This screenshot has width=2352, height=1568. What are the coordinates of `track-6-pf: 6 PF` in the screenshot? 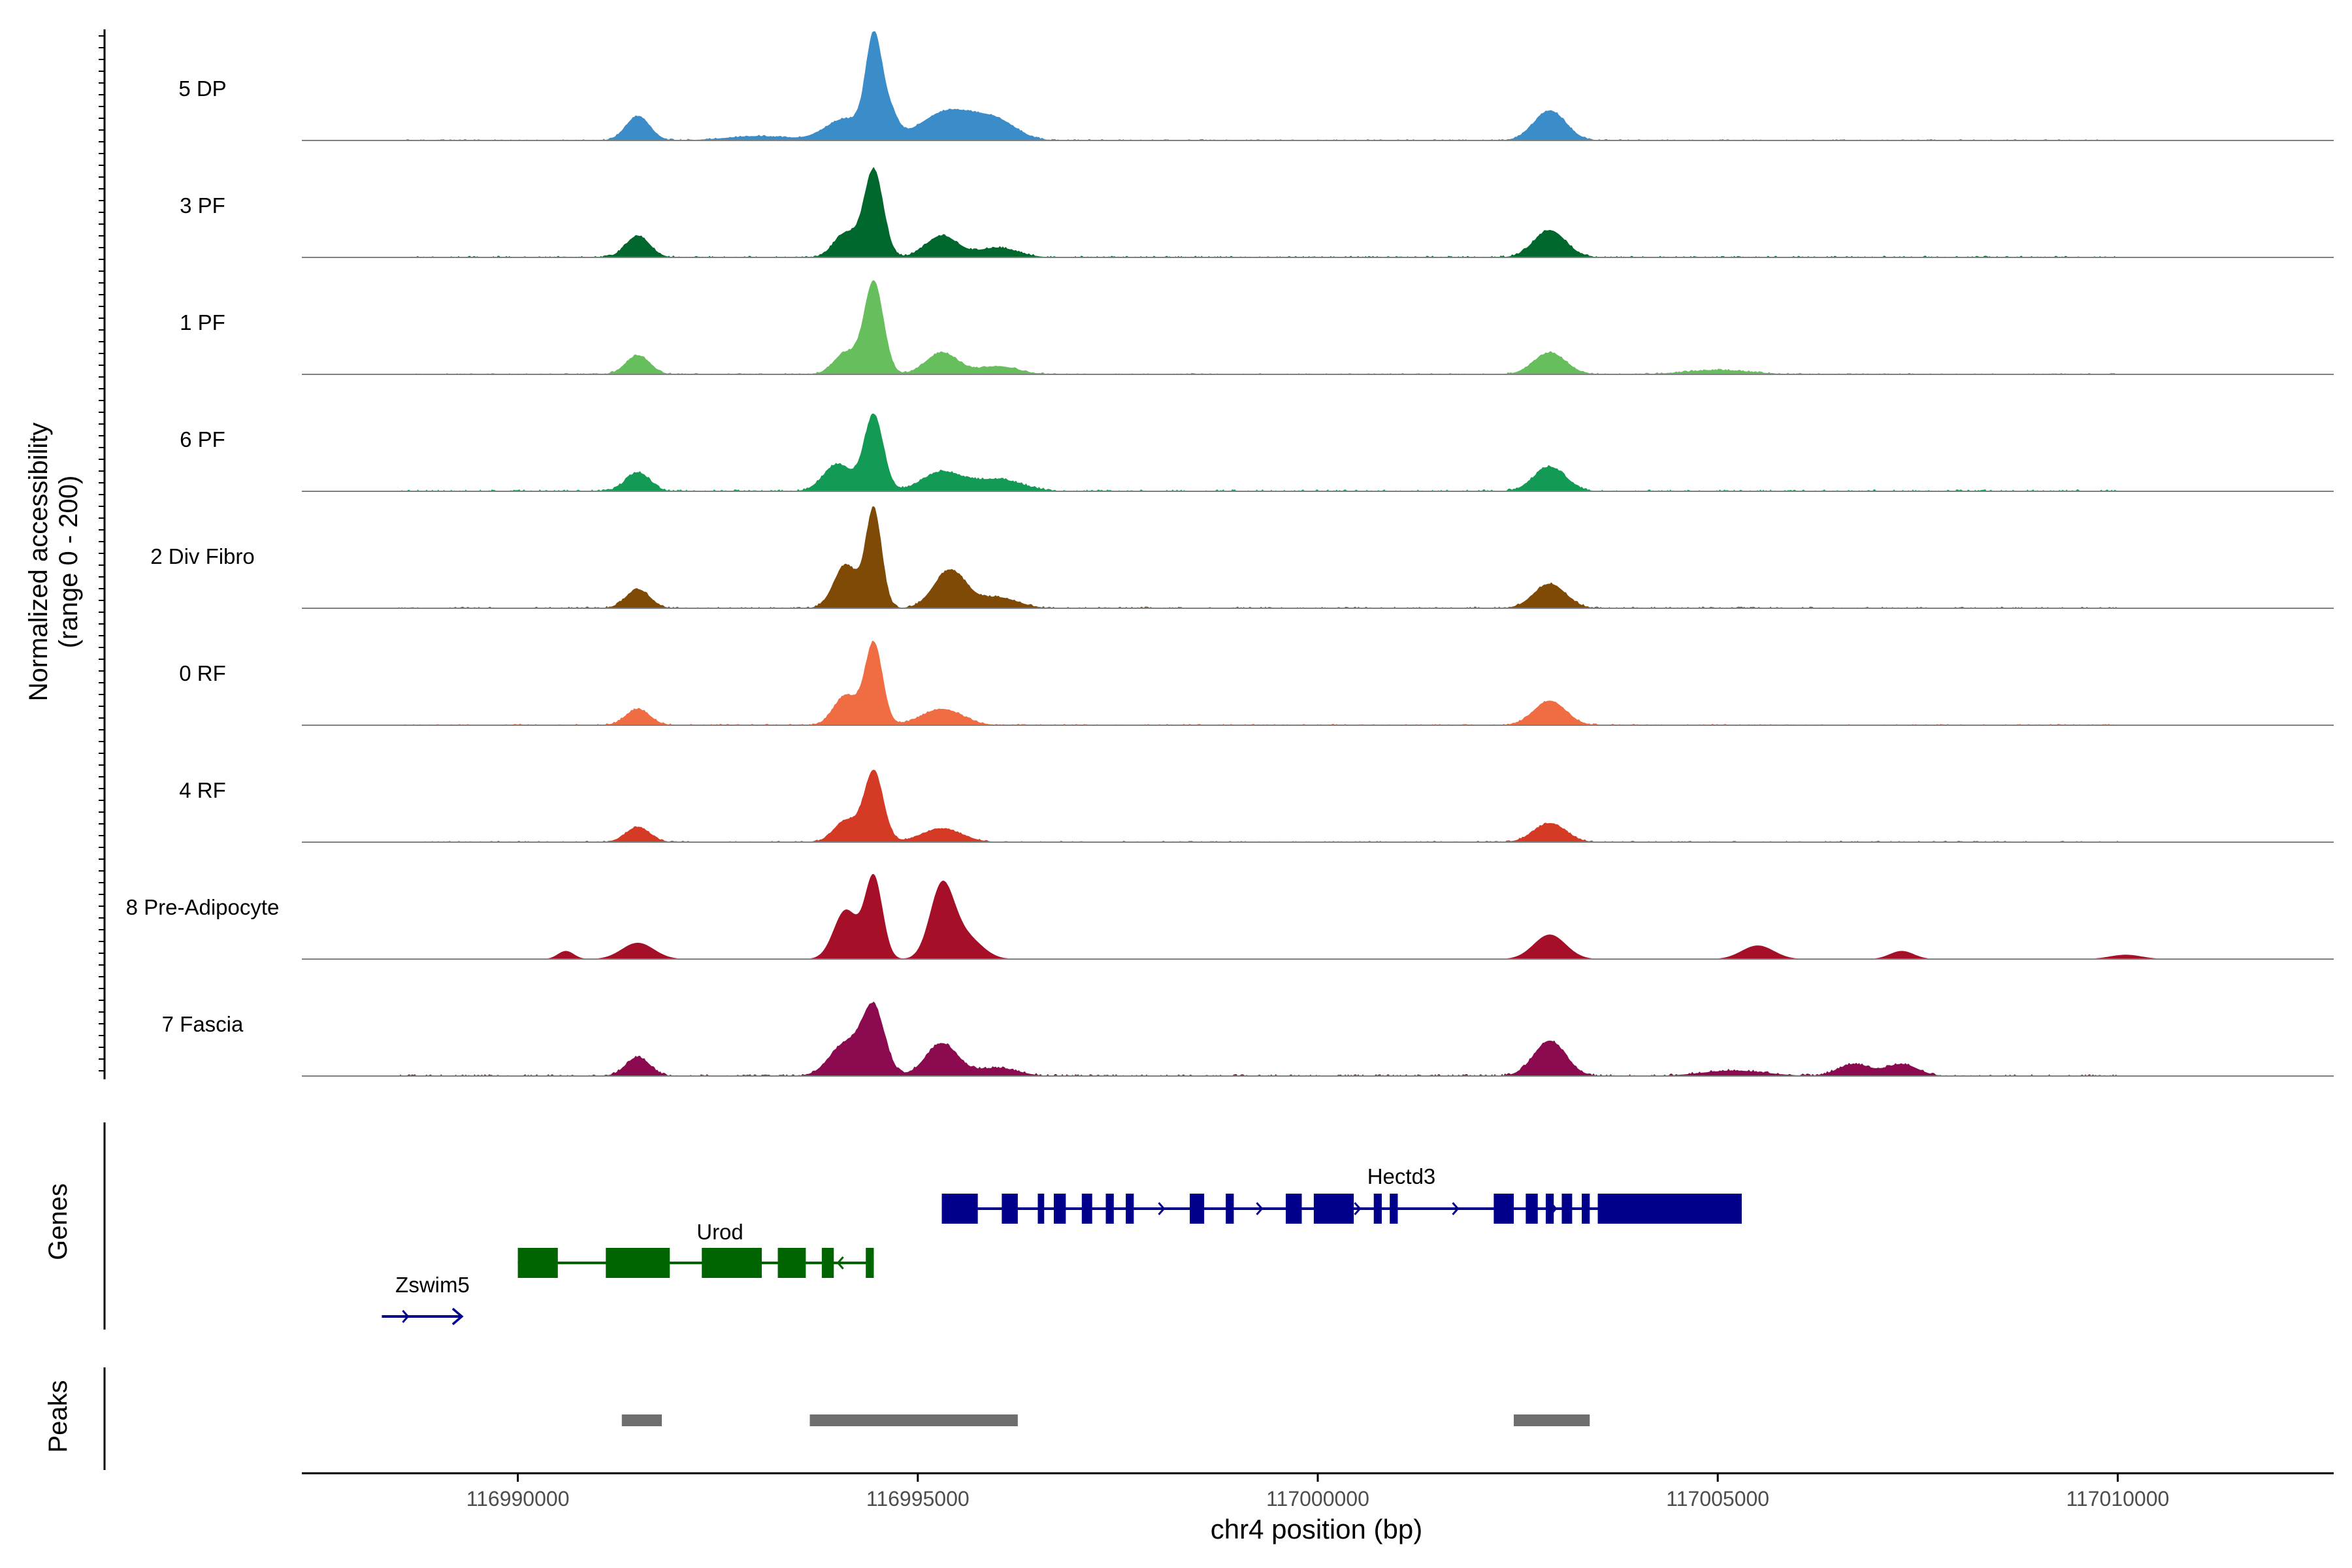 It's located at (1257, 453).